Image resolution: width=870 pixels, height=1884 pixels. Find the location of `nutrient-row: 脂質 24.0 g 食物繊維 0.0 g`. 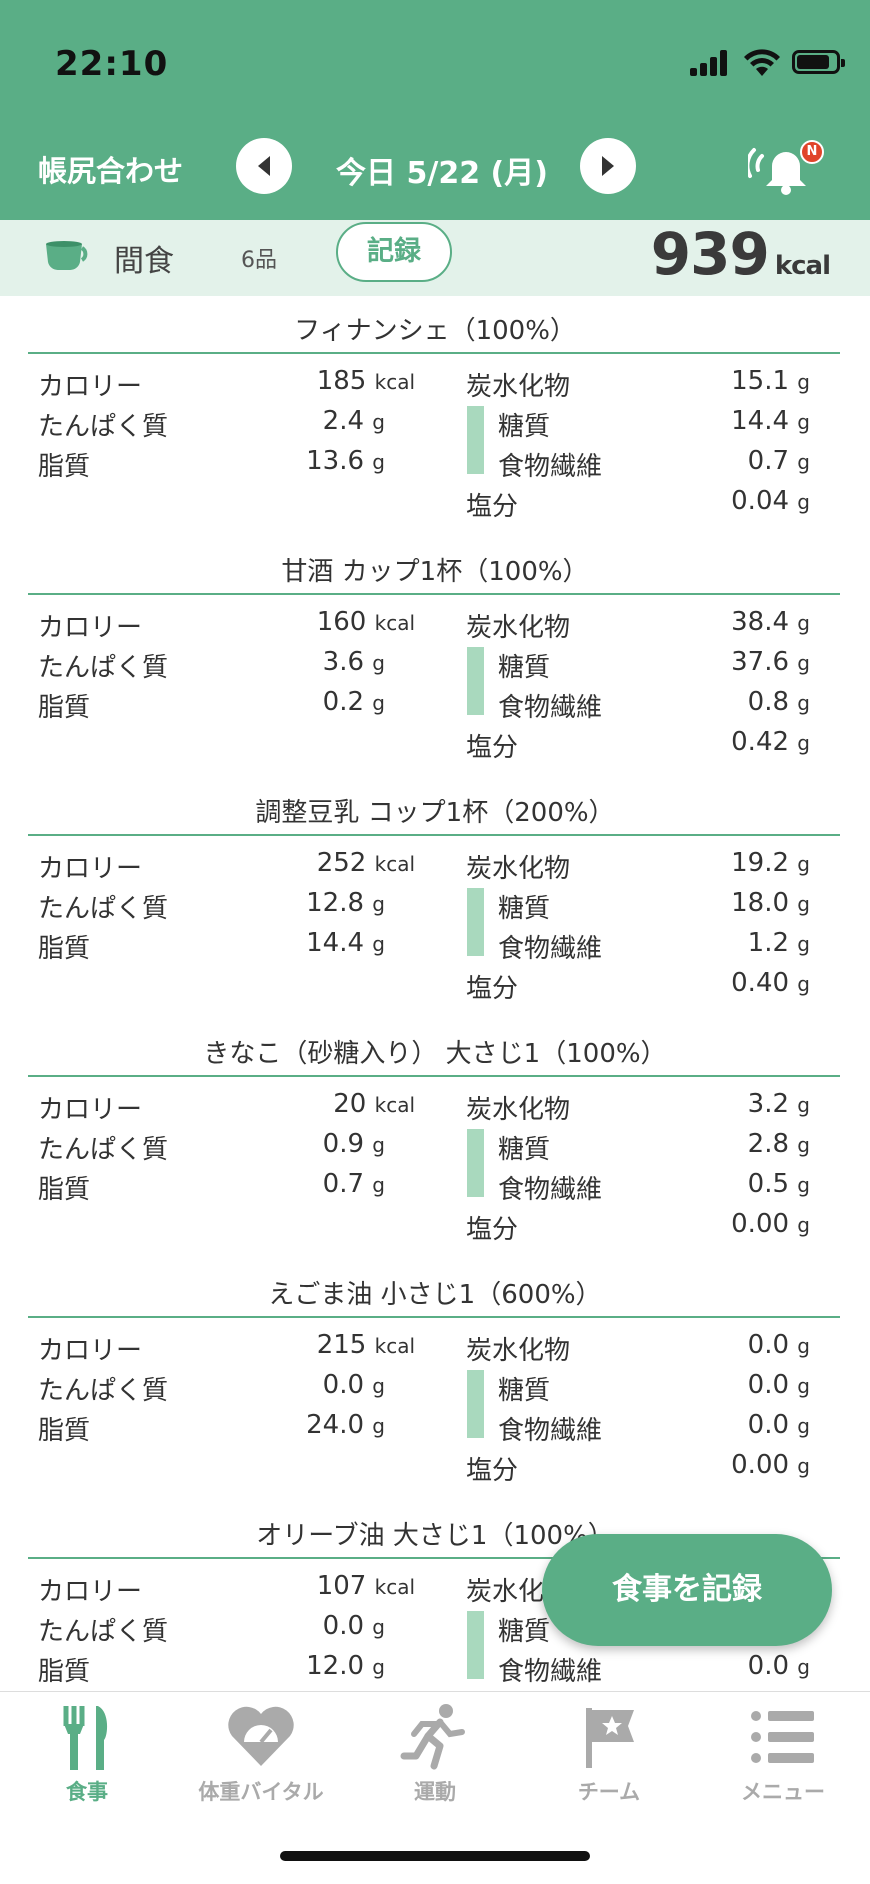

nutrient-row: 脂質 24.0 g 食物繊維 0.0 g is located at coordinates (435, 1428).